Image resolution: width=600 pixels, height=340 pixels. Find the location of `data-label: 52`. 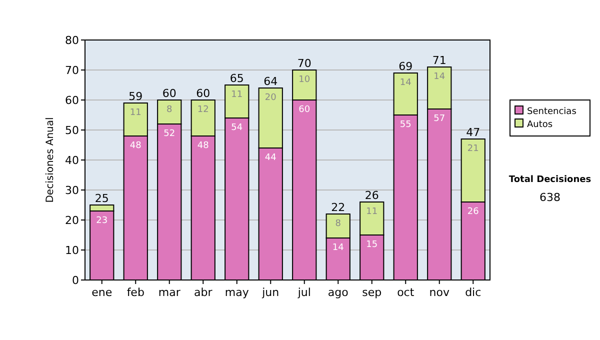

data-label: 52 is located at coordinates (170, 134).